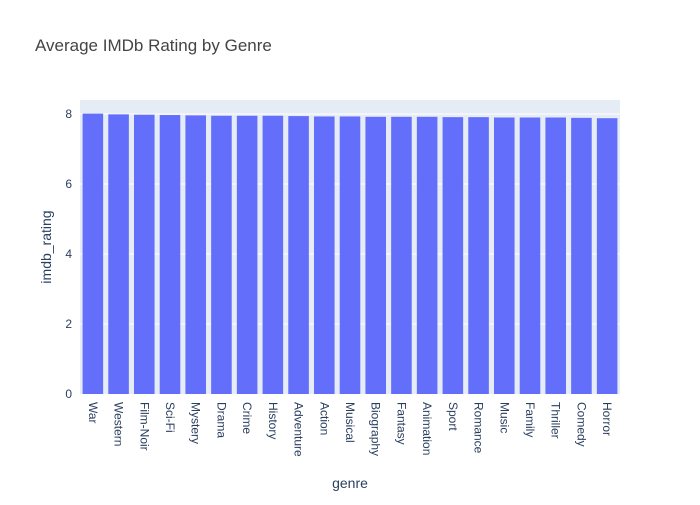 This screenshot has width=700, height=505. What do you see at coordinates (375, 255) in the screenshot?
I see `bar-biography` at bounding box center [375, 255].